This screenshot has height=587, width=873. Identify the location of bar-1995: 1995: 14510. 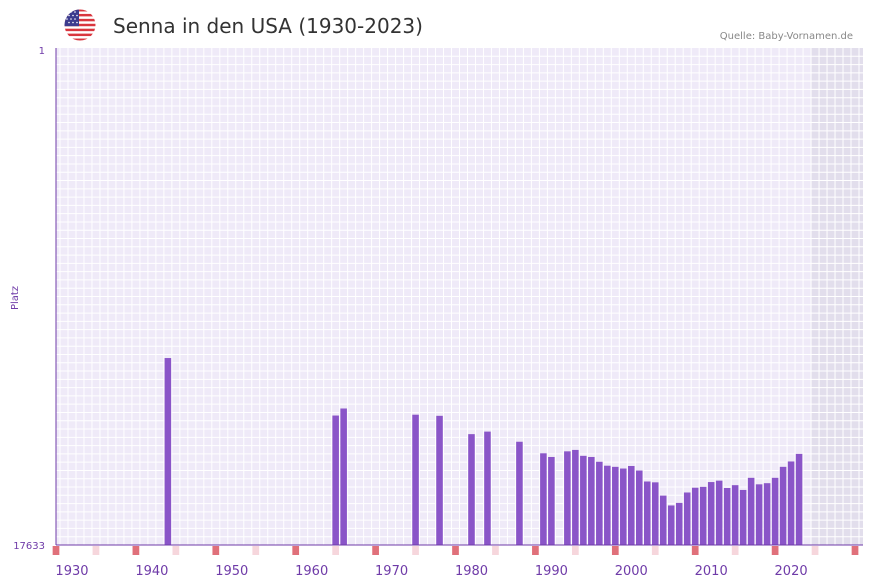
(591, 500).